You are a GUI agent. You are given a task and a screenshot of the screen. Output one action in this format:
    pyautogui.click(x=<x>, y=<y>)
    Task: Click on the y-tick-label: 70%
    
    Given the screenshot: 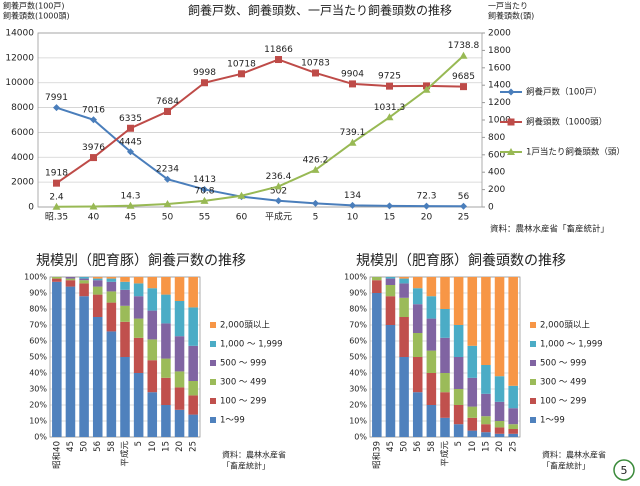 What is the action you would take?
    pyautogui.click(x=38, y=325)
    